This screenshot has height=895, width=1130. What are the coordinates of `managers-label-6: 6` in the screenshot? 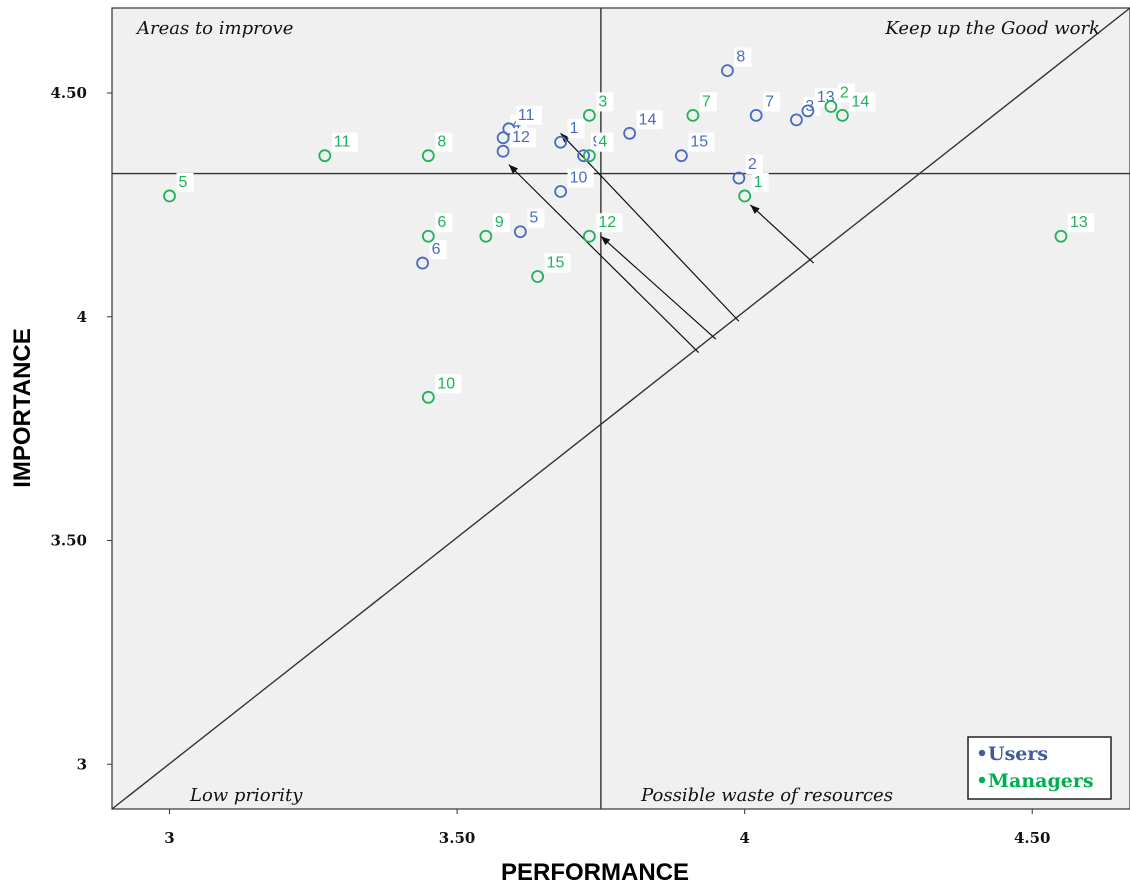 It's located at (441, 222).